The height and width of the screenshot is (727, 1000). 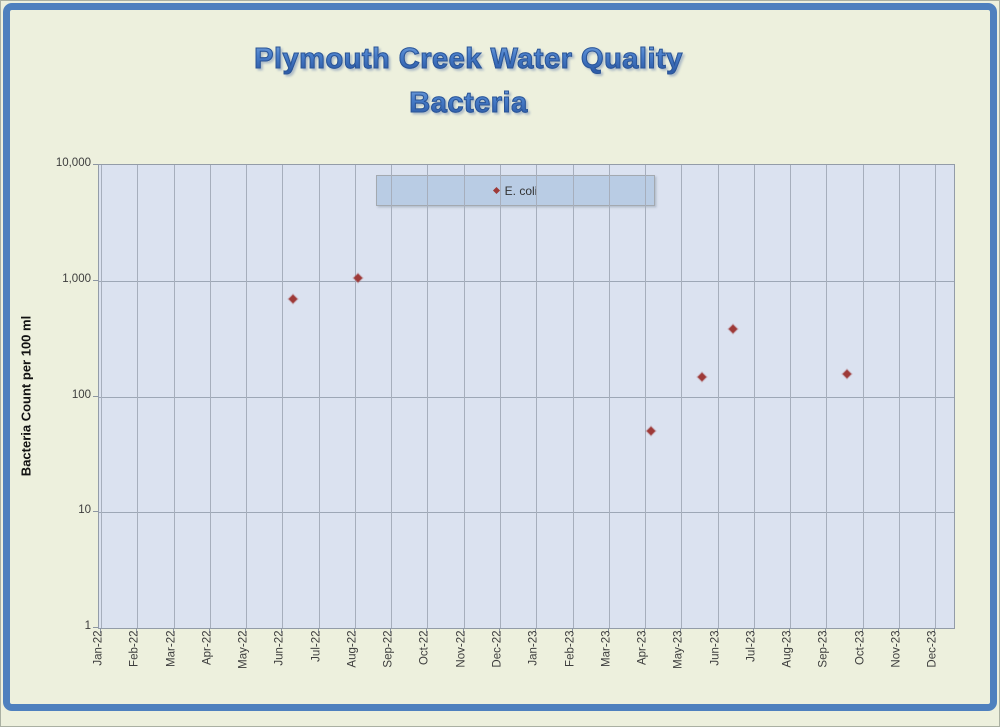 I want to click on y-tick-label: 10, so click(x=84, y=510).